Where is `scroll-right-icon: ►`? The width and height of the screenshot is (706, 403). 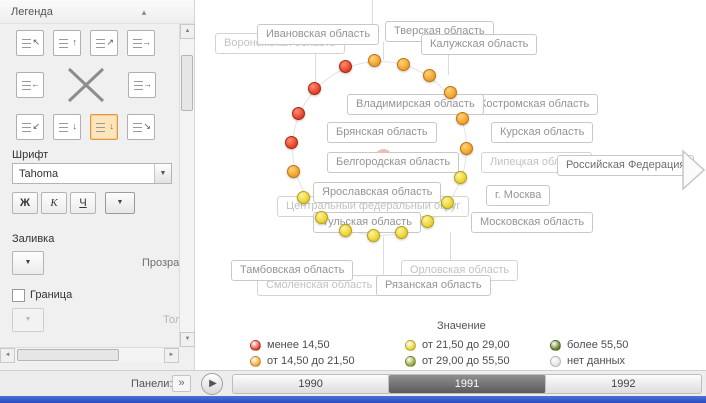 scroll-right-icon: ► is located at coordinates (171, 355).